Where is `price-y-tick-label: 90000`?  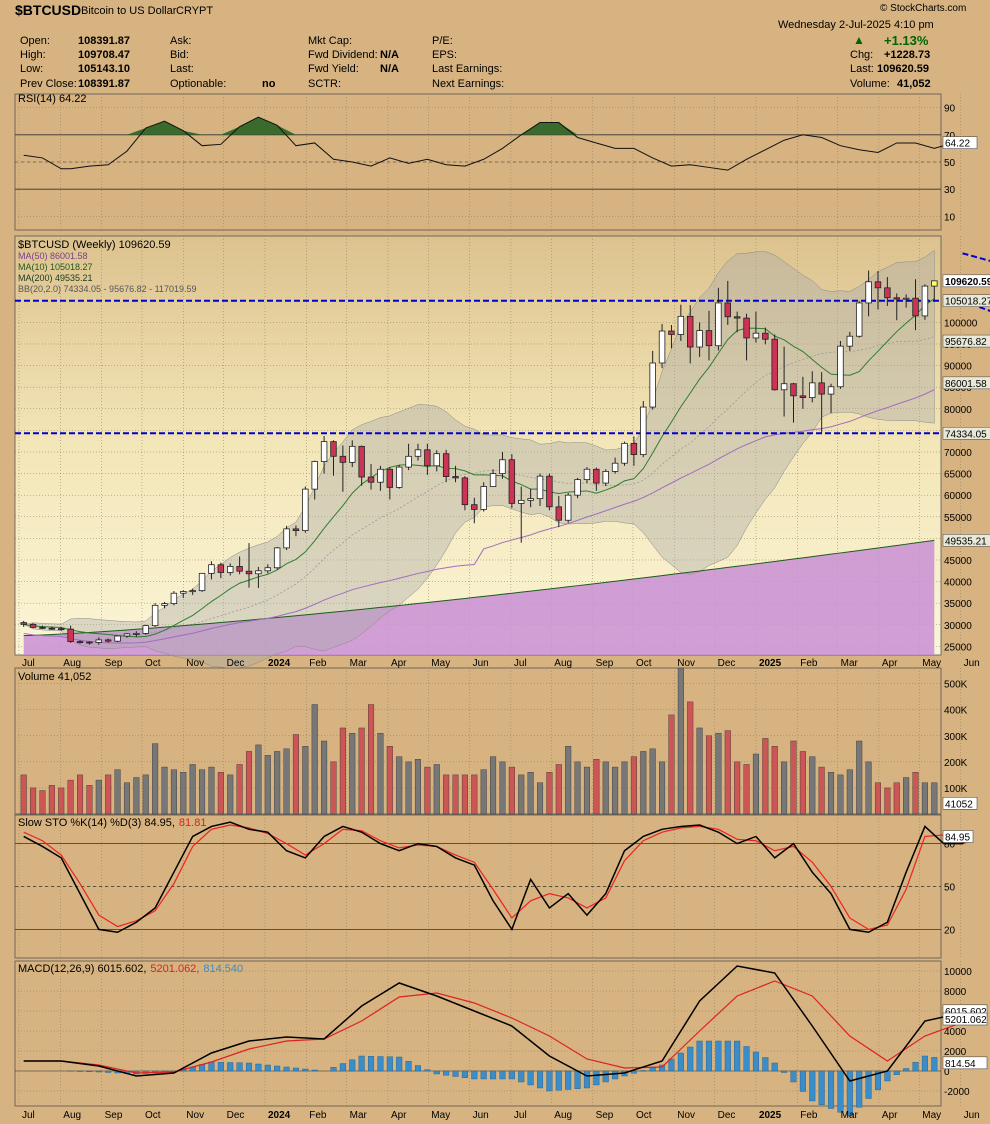 price-y-tick-label: 90000 is located at coordinates (958, 367).